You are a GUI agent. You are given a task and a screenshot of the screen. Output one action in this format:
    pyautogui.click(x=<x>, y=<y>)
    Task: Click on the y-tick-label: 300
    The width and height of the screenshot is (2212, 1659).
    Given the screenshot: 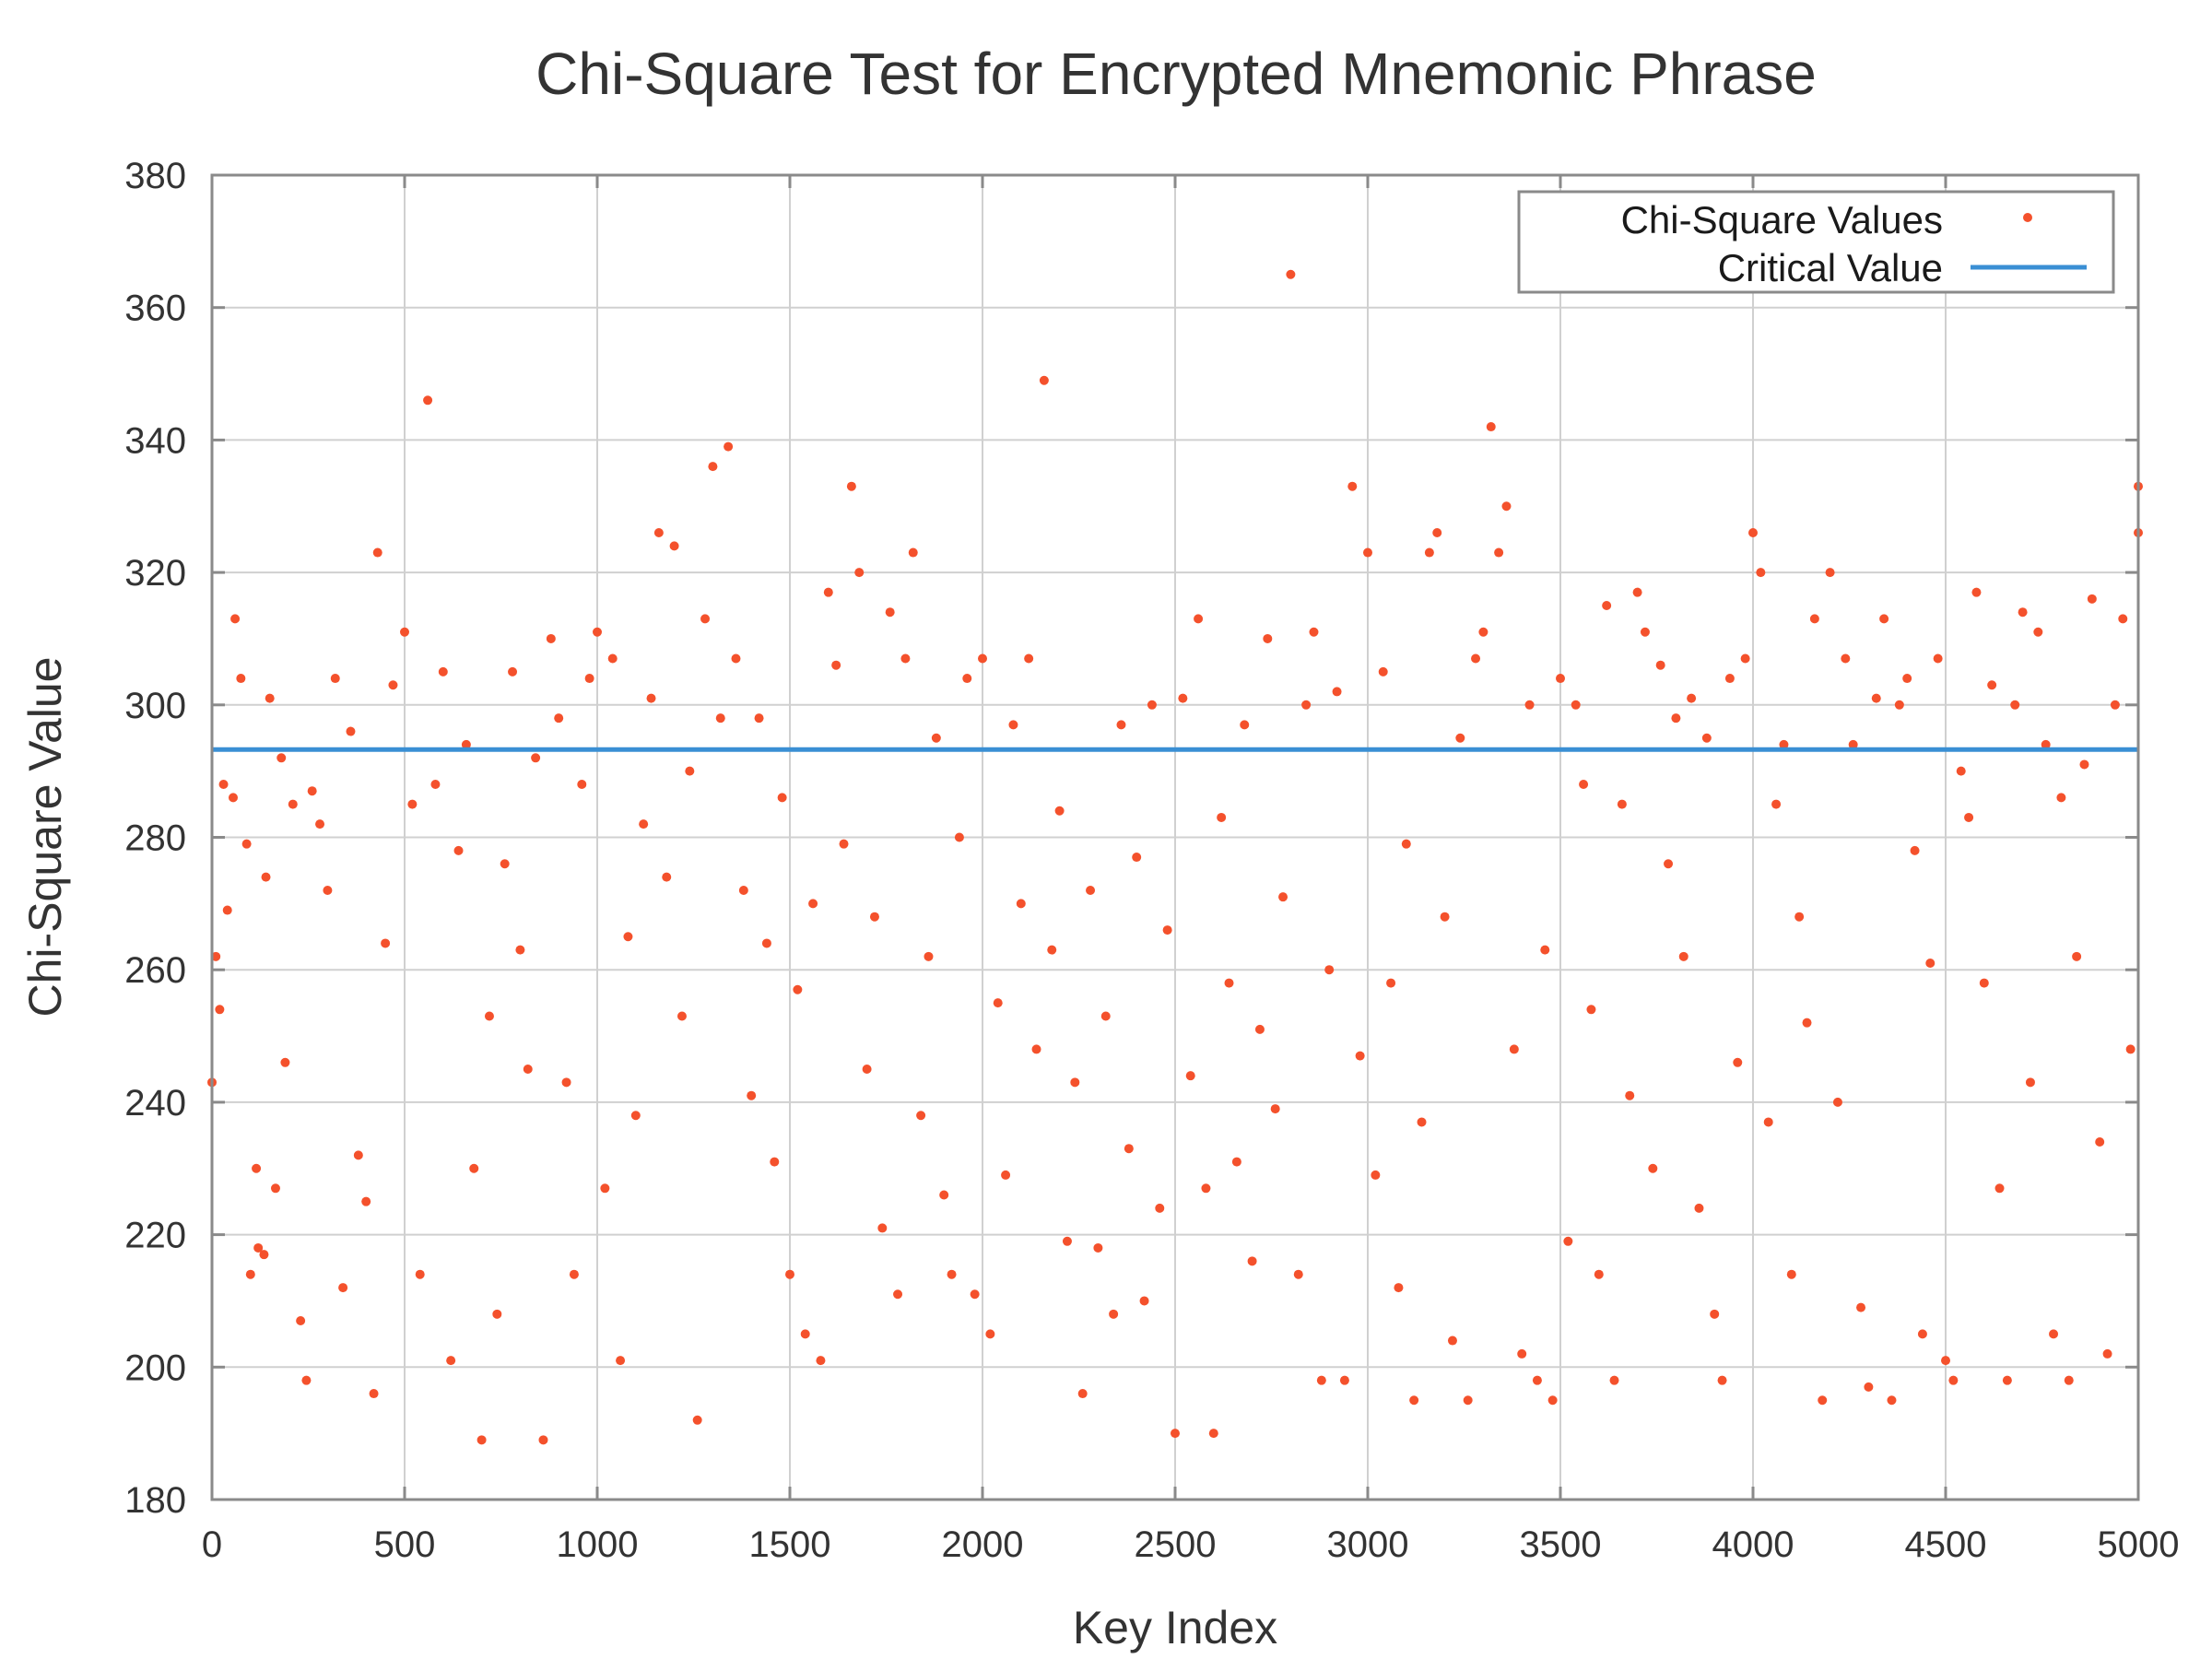 What is the action you would take?
    pyautogui.click(x=155, y=706)
    